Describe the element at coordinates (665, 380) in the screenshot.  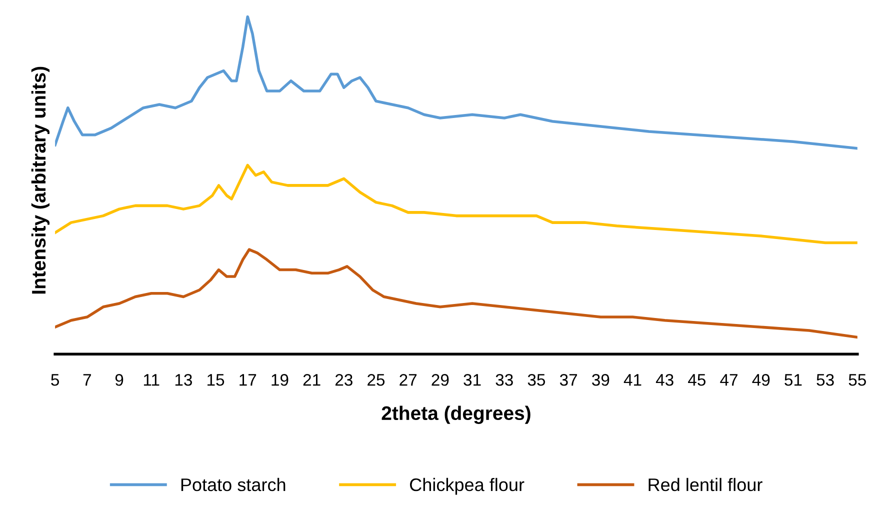
I see `x-tick-label: 43` at that location.